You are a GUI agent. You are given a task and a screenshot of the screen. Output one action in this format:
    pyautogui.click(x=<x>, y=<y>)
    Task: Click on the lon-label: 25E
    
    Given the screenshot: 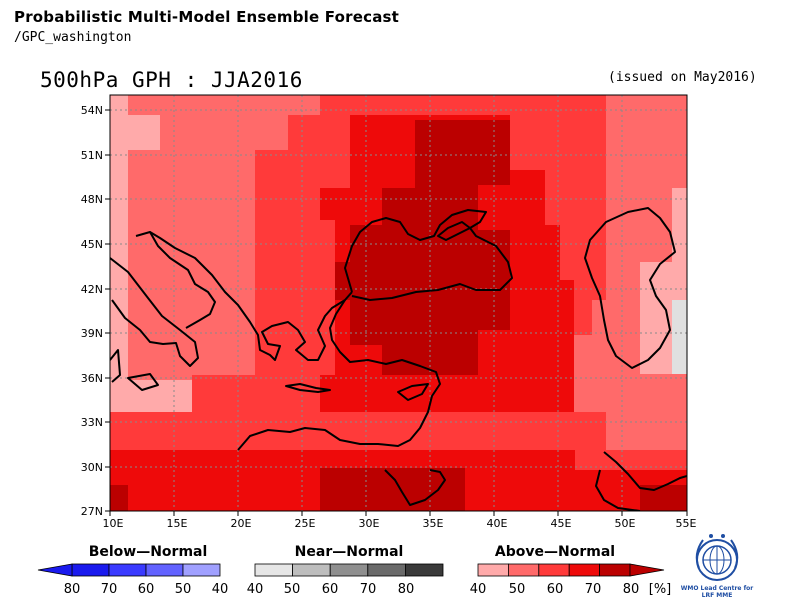 What is the action you would take?
    pyautogui.click(x=305, y=523)
    